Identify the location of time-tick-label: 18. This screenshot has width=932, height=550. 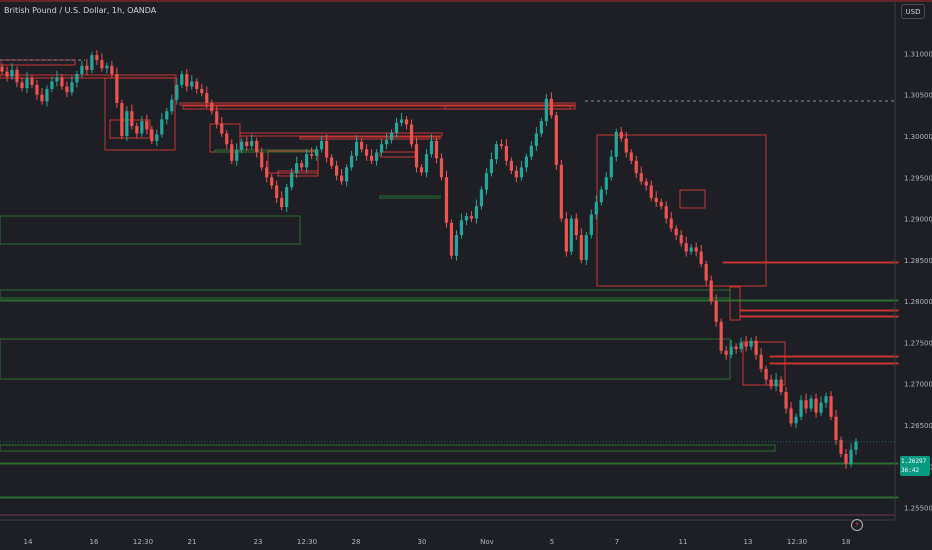
(846, 542).